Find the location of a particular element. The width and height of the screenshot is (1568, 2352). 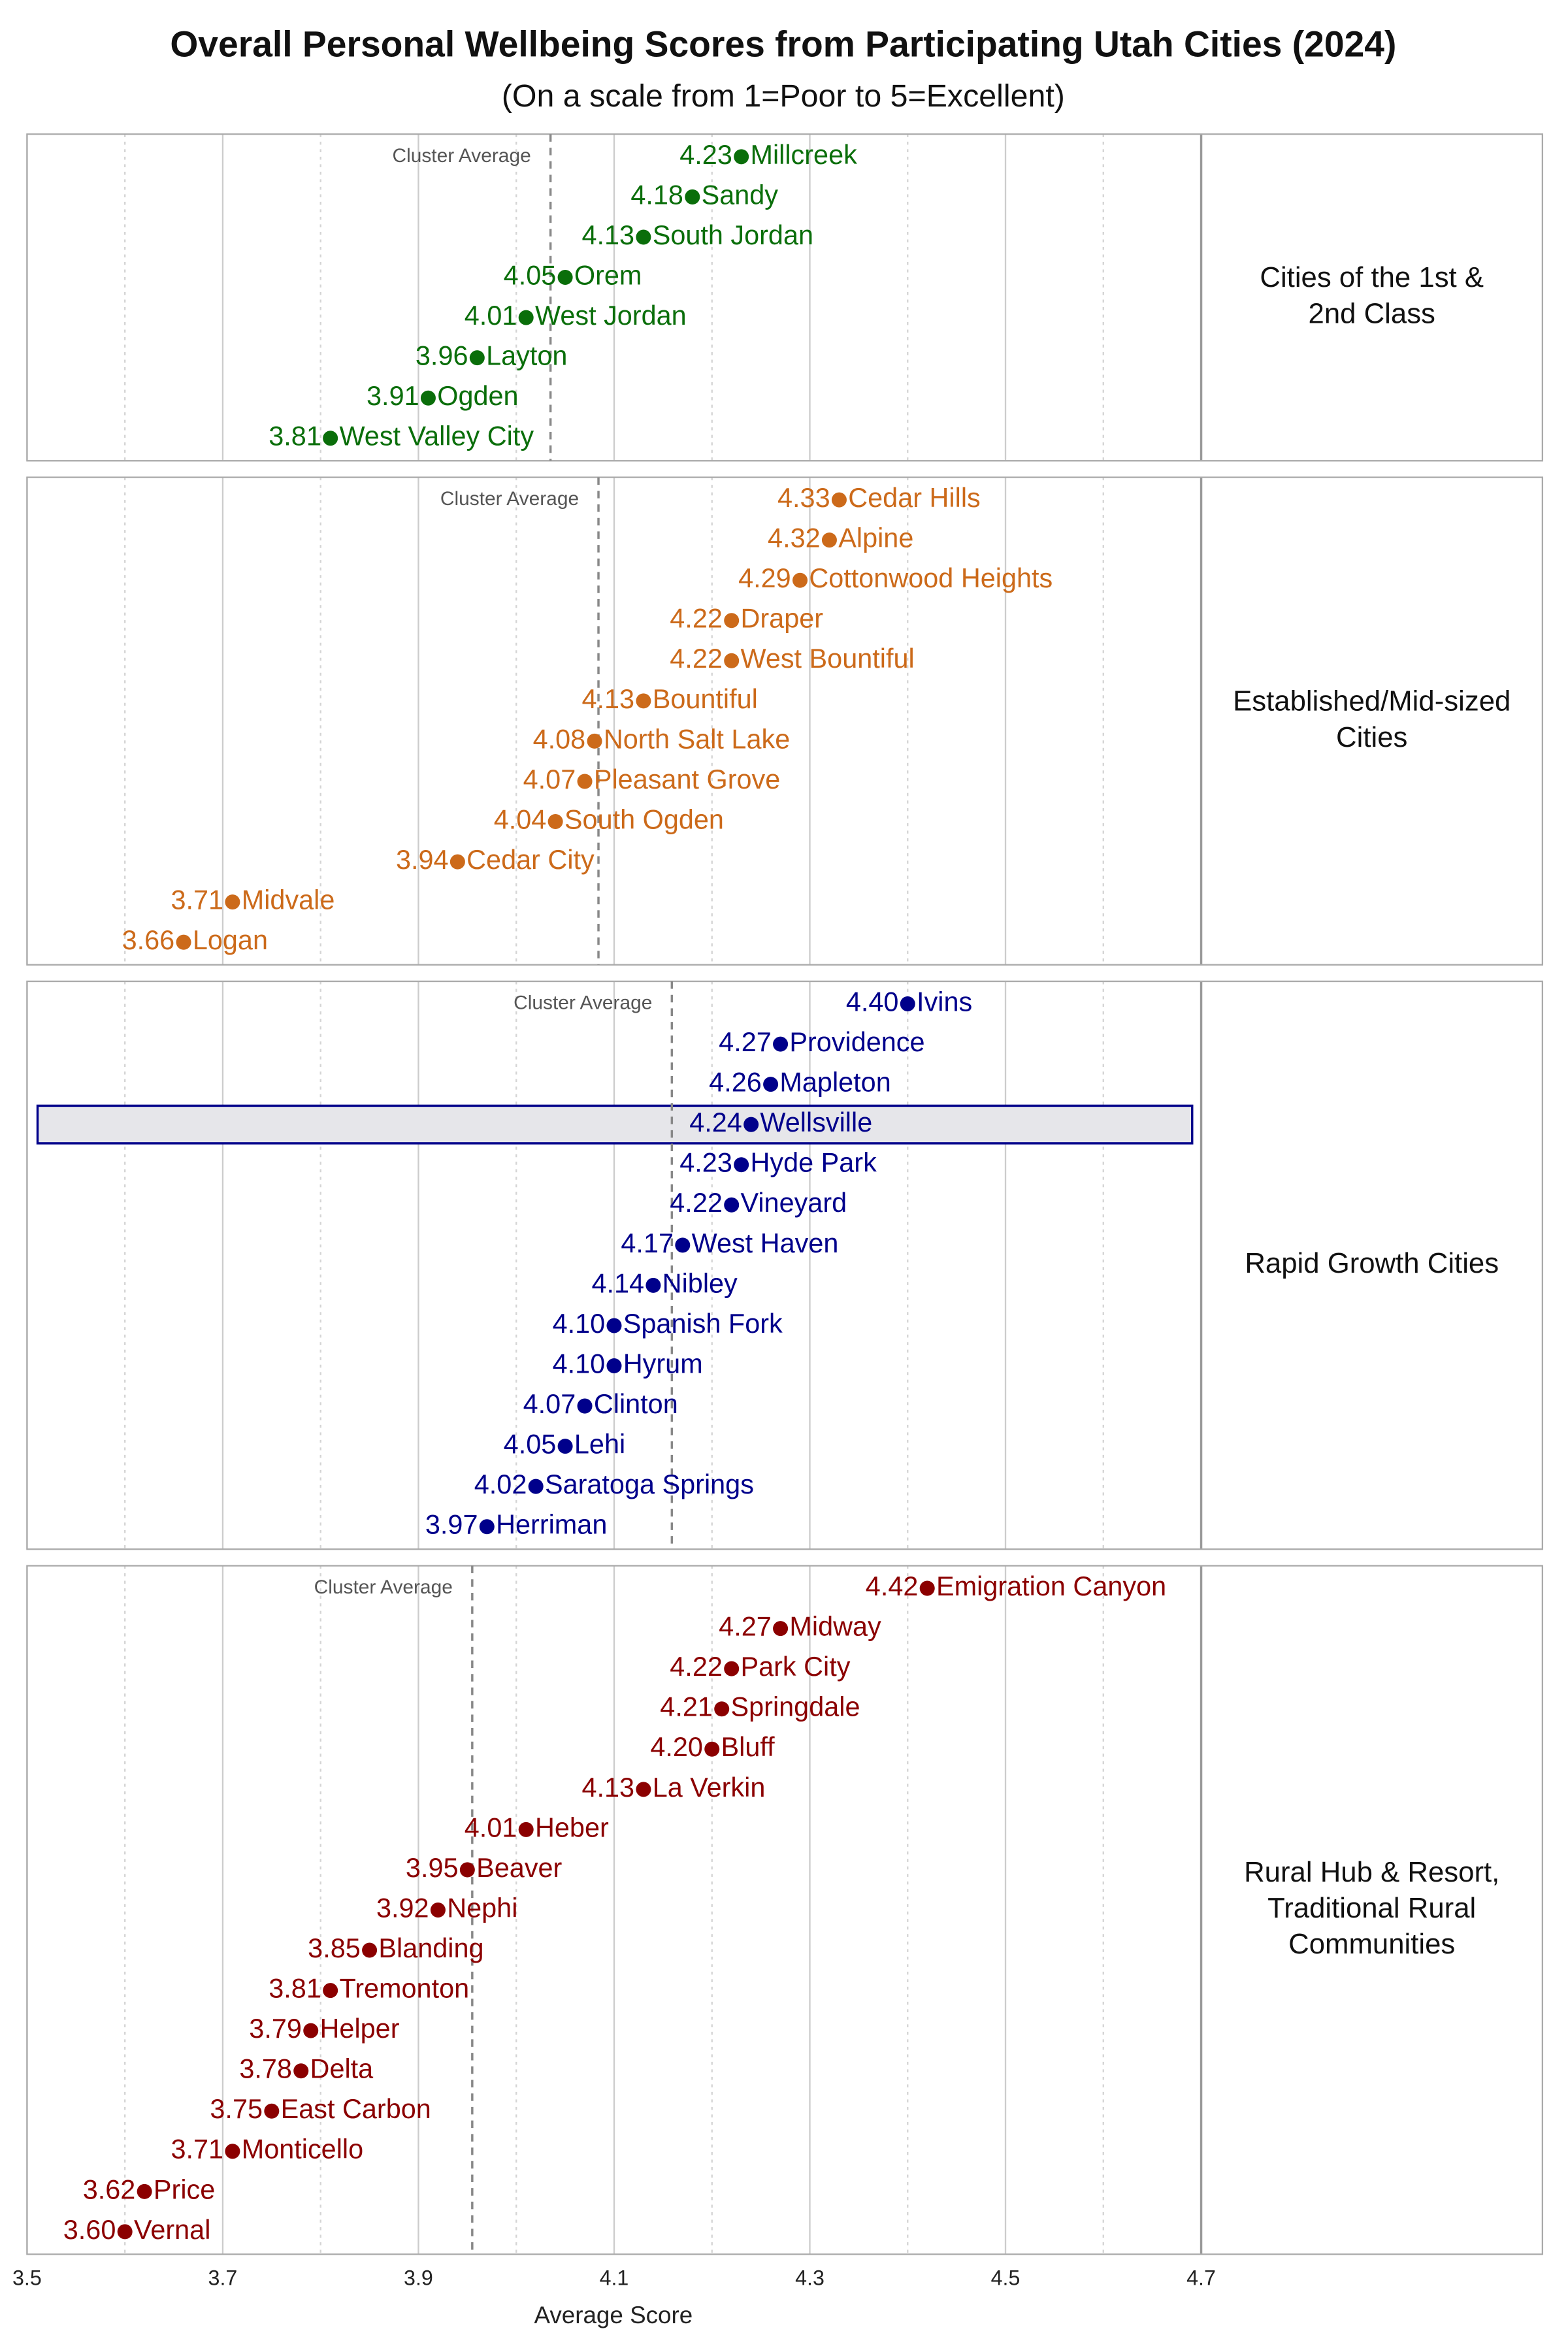

value-label: 3.94 is located at coordinates (422, 860).